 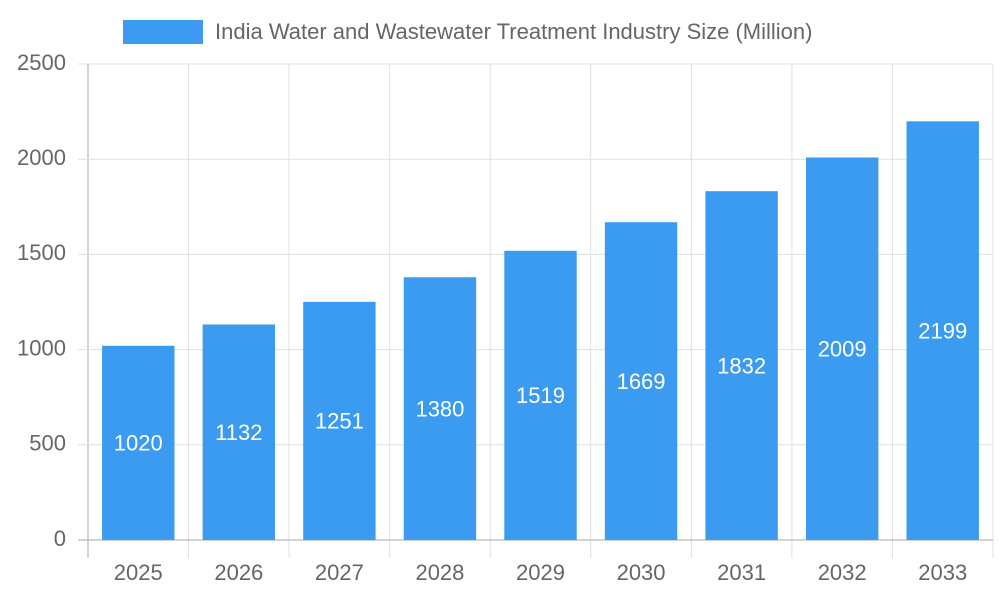 What do you see at coordinates (439, 572) in the screenshot?
I see `x-tick-label: 2028` at bounding box center [439, 572].